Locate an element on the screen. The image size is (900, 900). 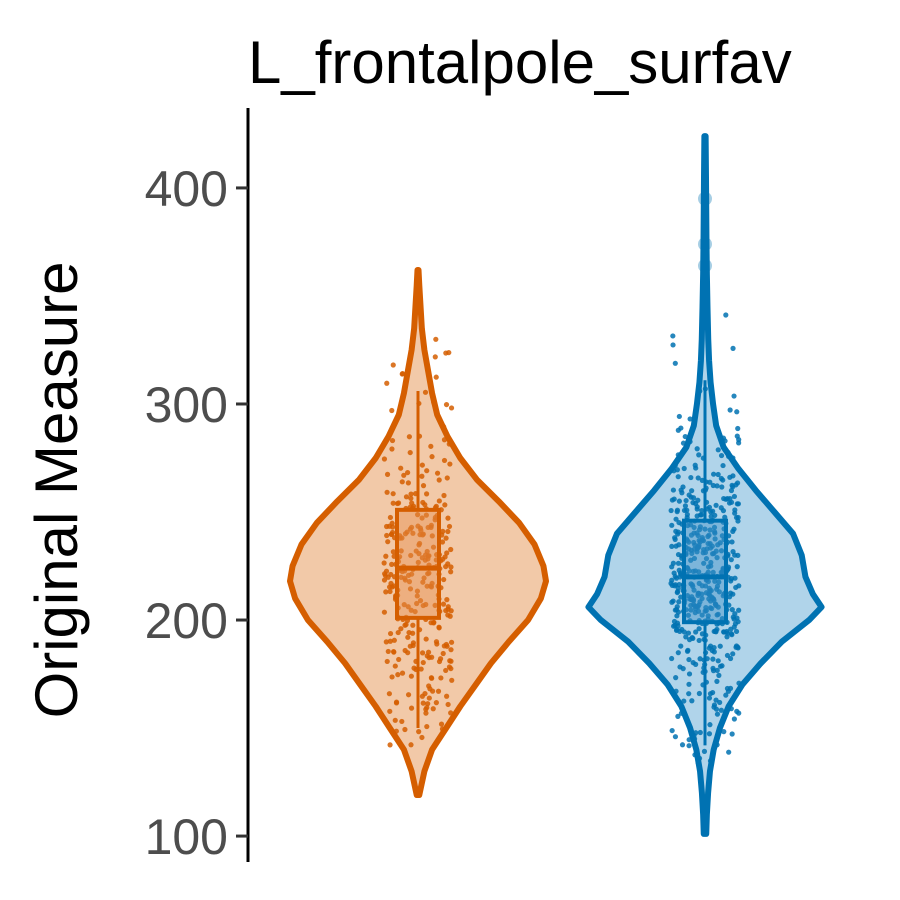
y-axis-label: Original Measure is located at coordinates (56, 490).